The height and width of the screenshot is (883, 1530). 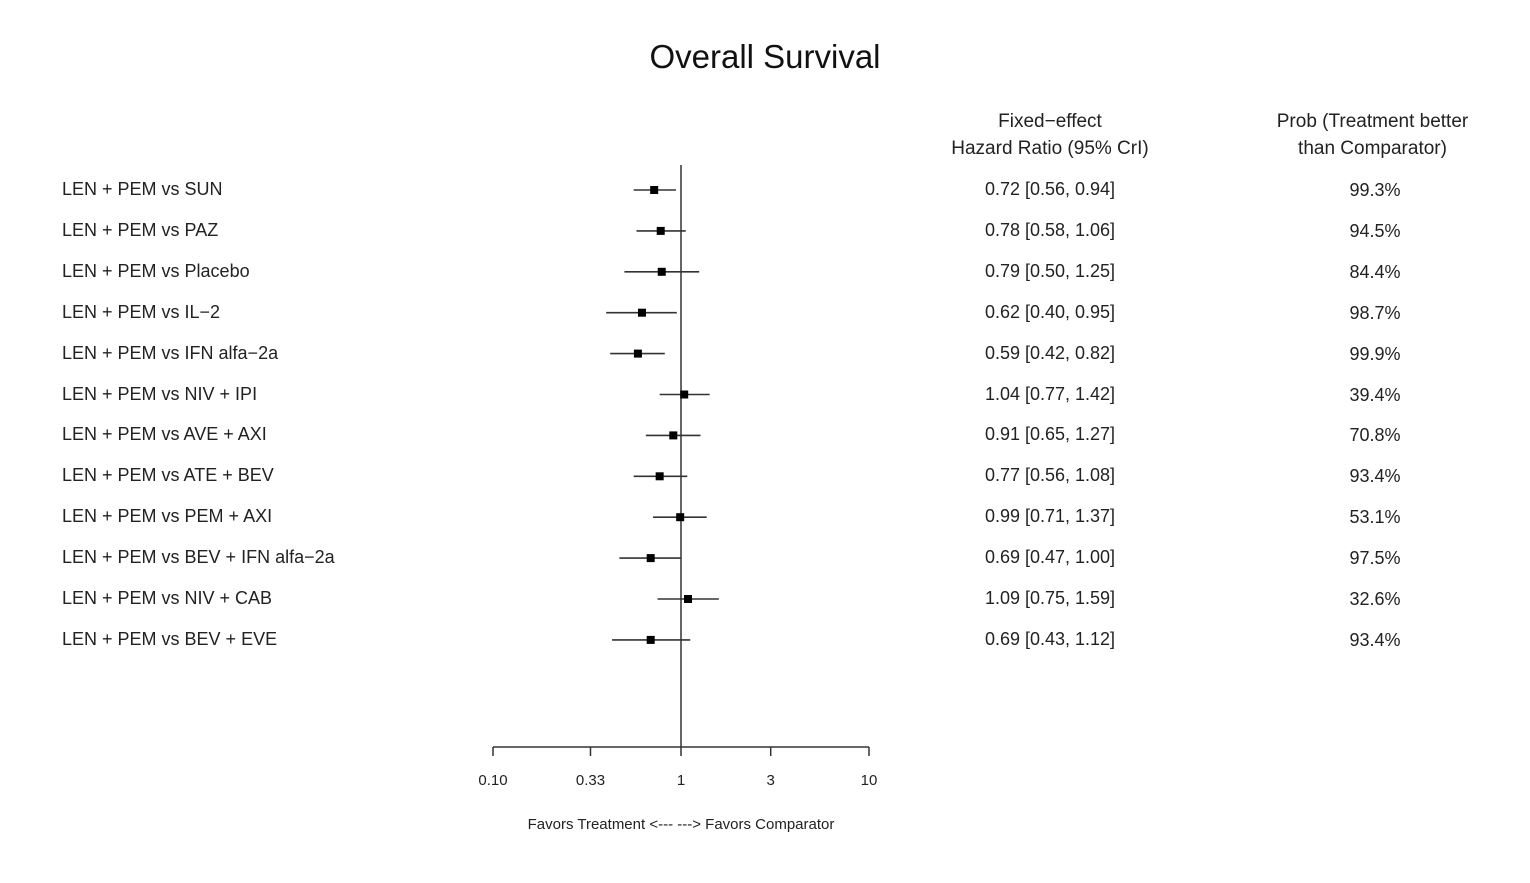 What do you see at coordinates (1050, 557) in the screenshot?
I see `hazard-ratio-value: 0.69 [0.47, 1.00]` at bounding box center [1050, 557].